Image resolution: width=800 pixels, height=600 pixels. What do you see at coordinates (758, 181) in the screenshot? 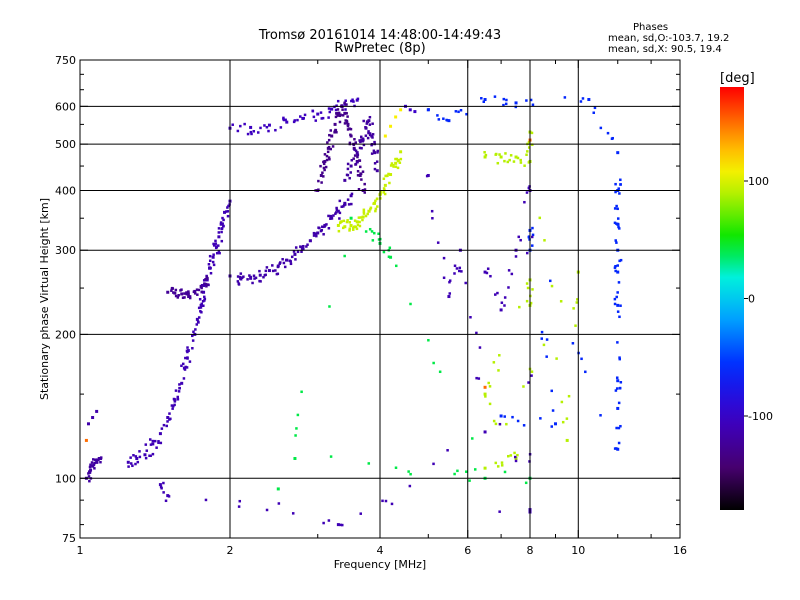
I see `colorbar-tick-label: 100` at bounding box center [758, 181].